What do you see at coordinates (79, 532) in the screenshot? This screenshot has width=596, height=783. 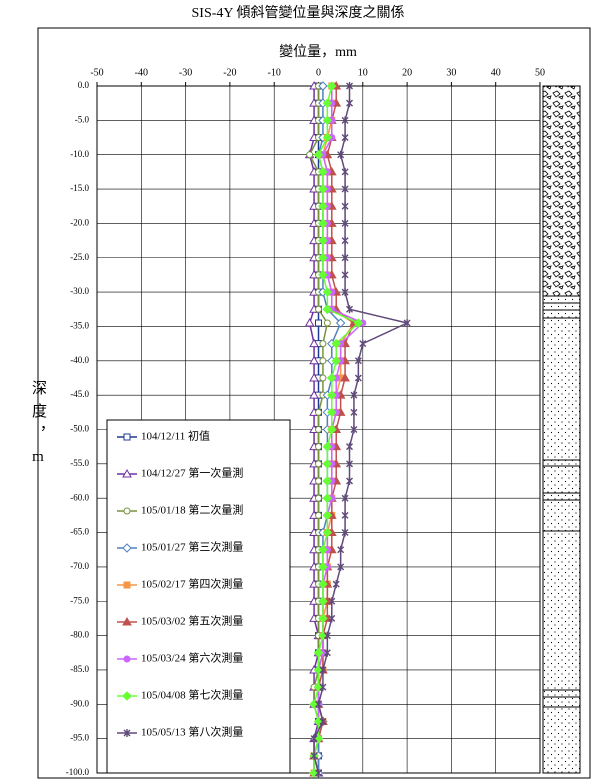 I see `y-tick-label: -65.0` at bounding box center [79, 532].